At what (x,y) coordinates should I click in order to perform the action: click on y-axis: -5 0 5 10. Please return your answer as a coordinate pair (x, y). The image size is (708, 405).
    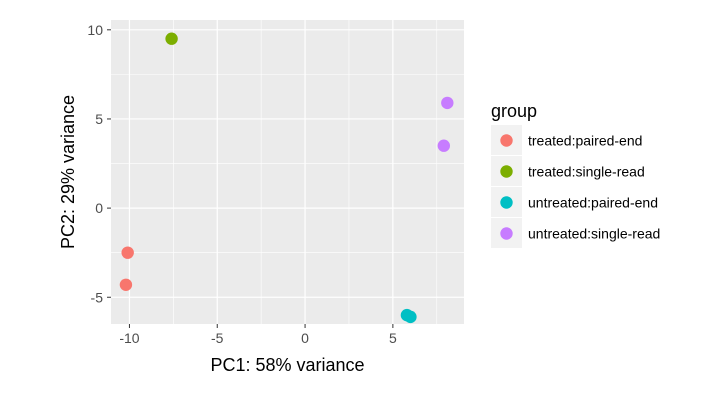
    Looking at the image, I should click on (99, 163).